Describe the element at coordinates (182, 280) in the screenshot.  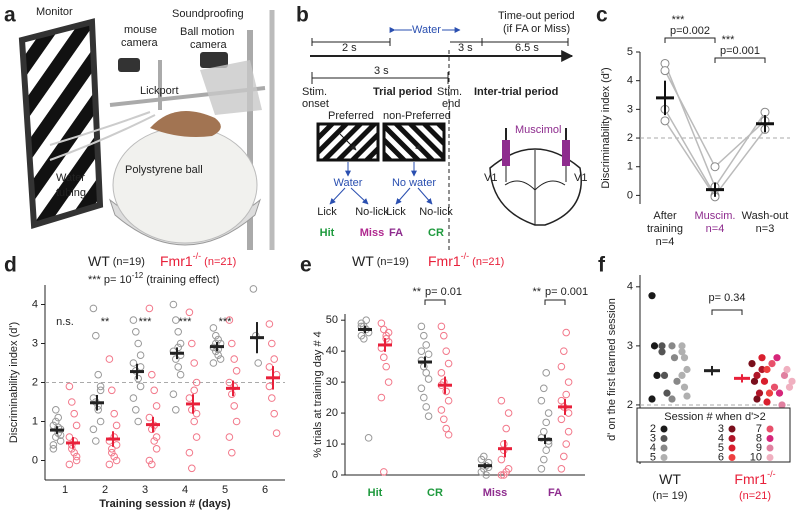
I see `text-part: (training effect)` at that location.